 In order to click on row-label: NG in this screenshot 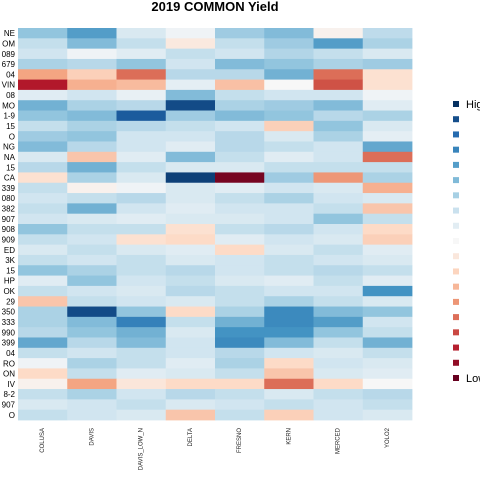, I will do `click(9, 147)`.